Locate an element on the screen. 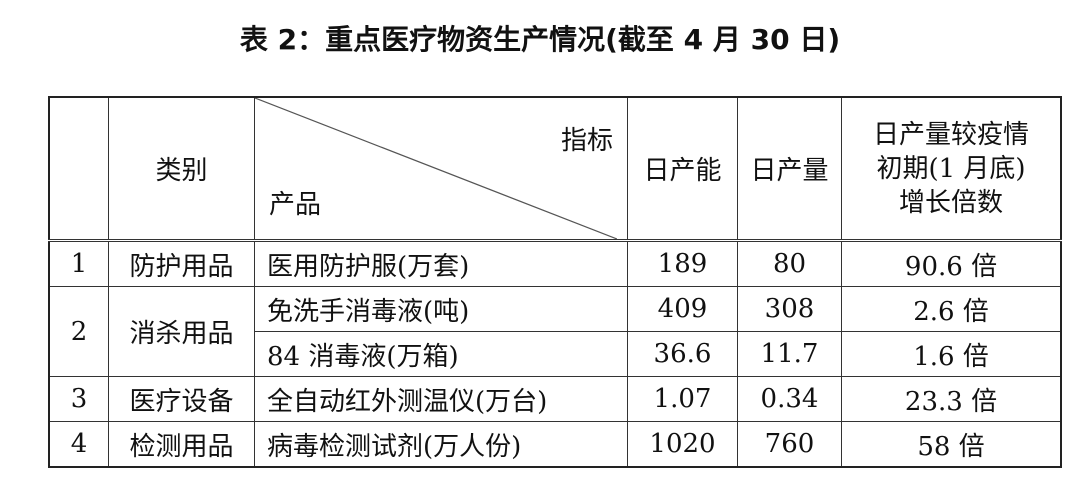 The width and height of the screenshot is (1080, 485). table-row: 3 医疗设备 全自动红外测温仪(万台) 1.07 0.34 23.3 倍 is located at coordinates (555, 399).